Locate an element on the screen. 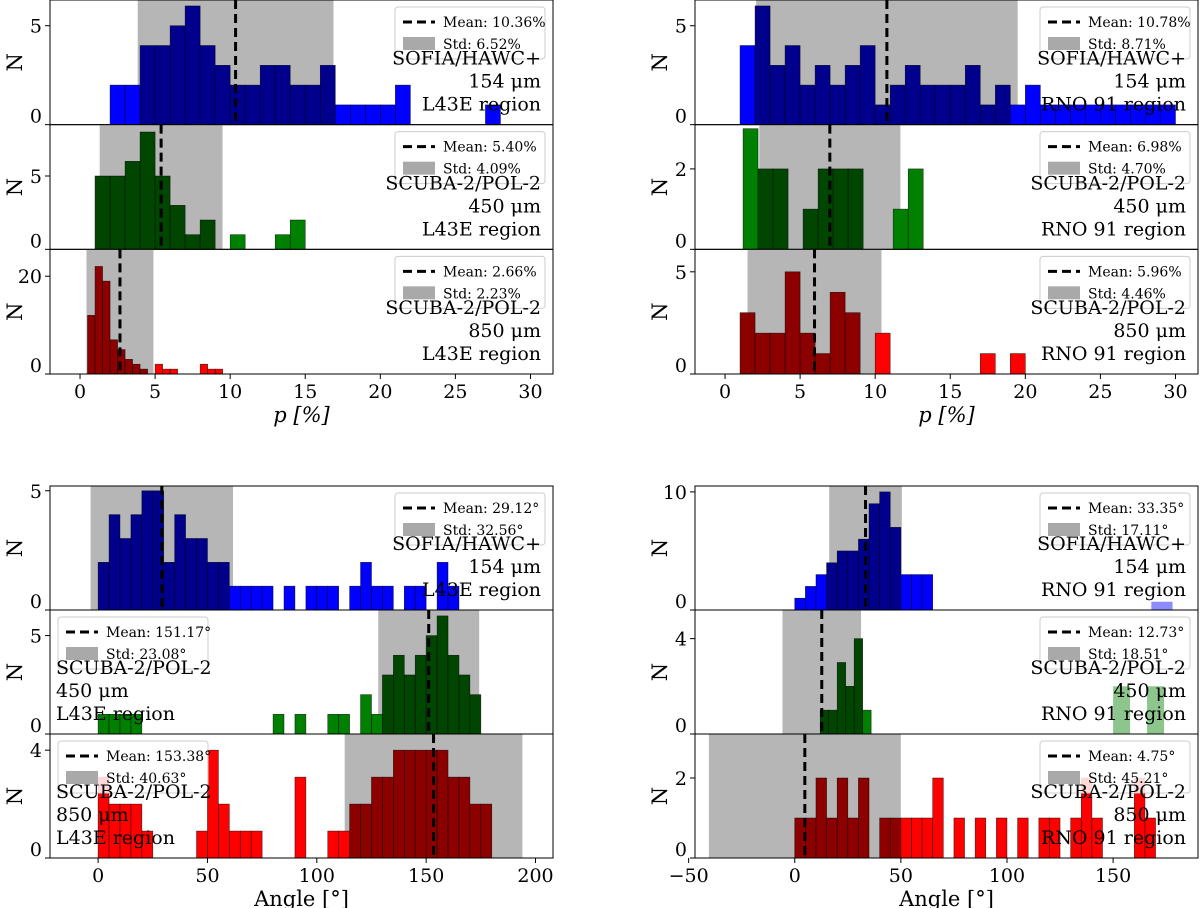  x-tick-label: 10 is located at coordinates (875, 392).